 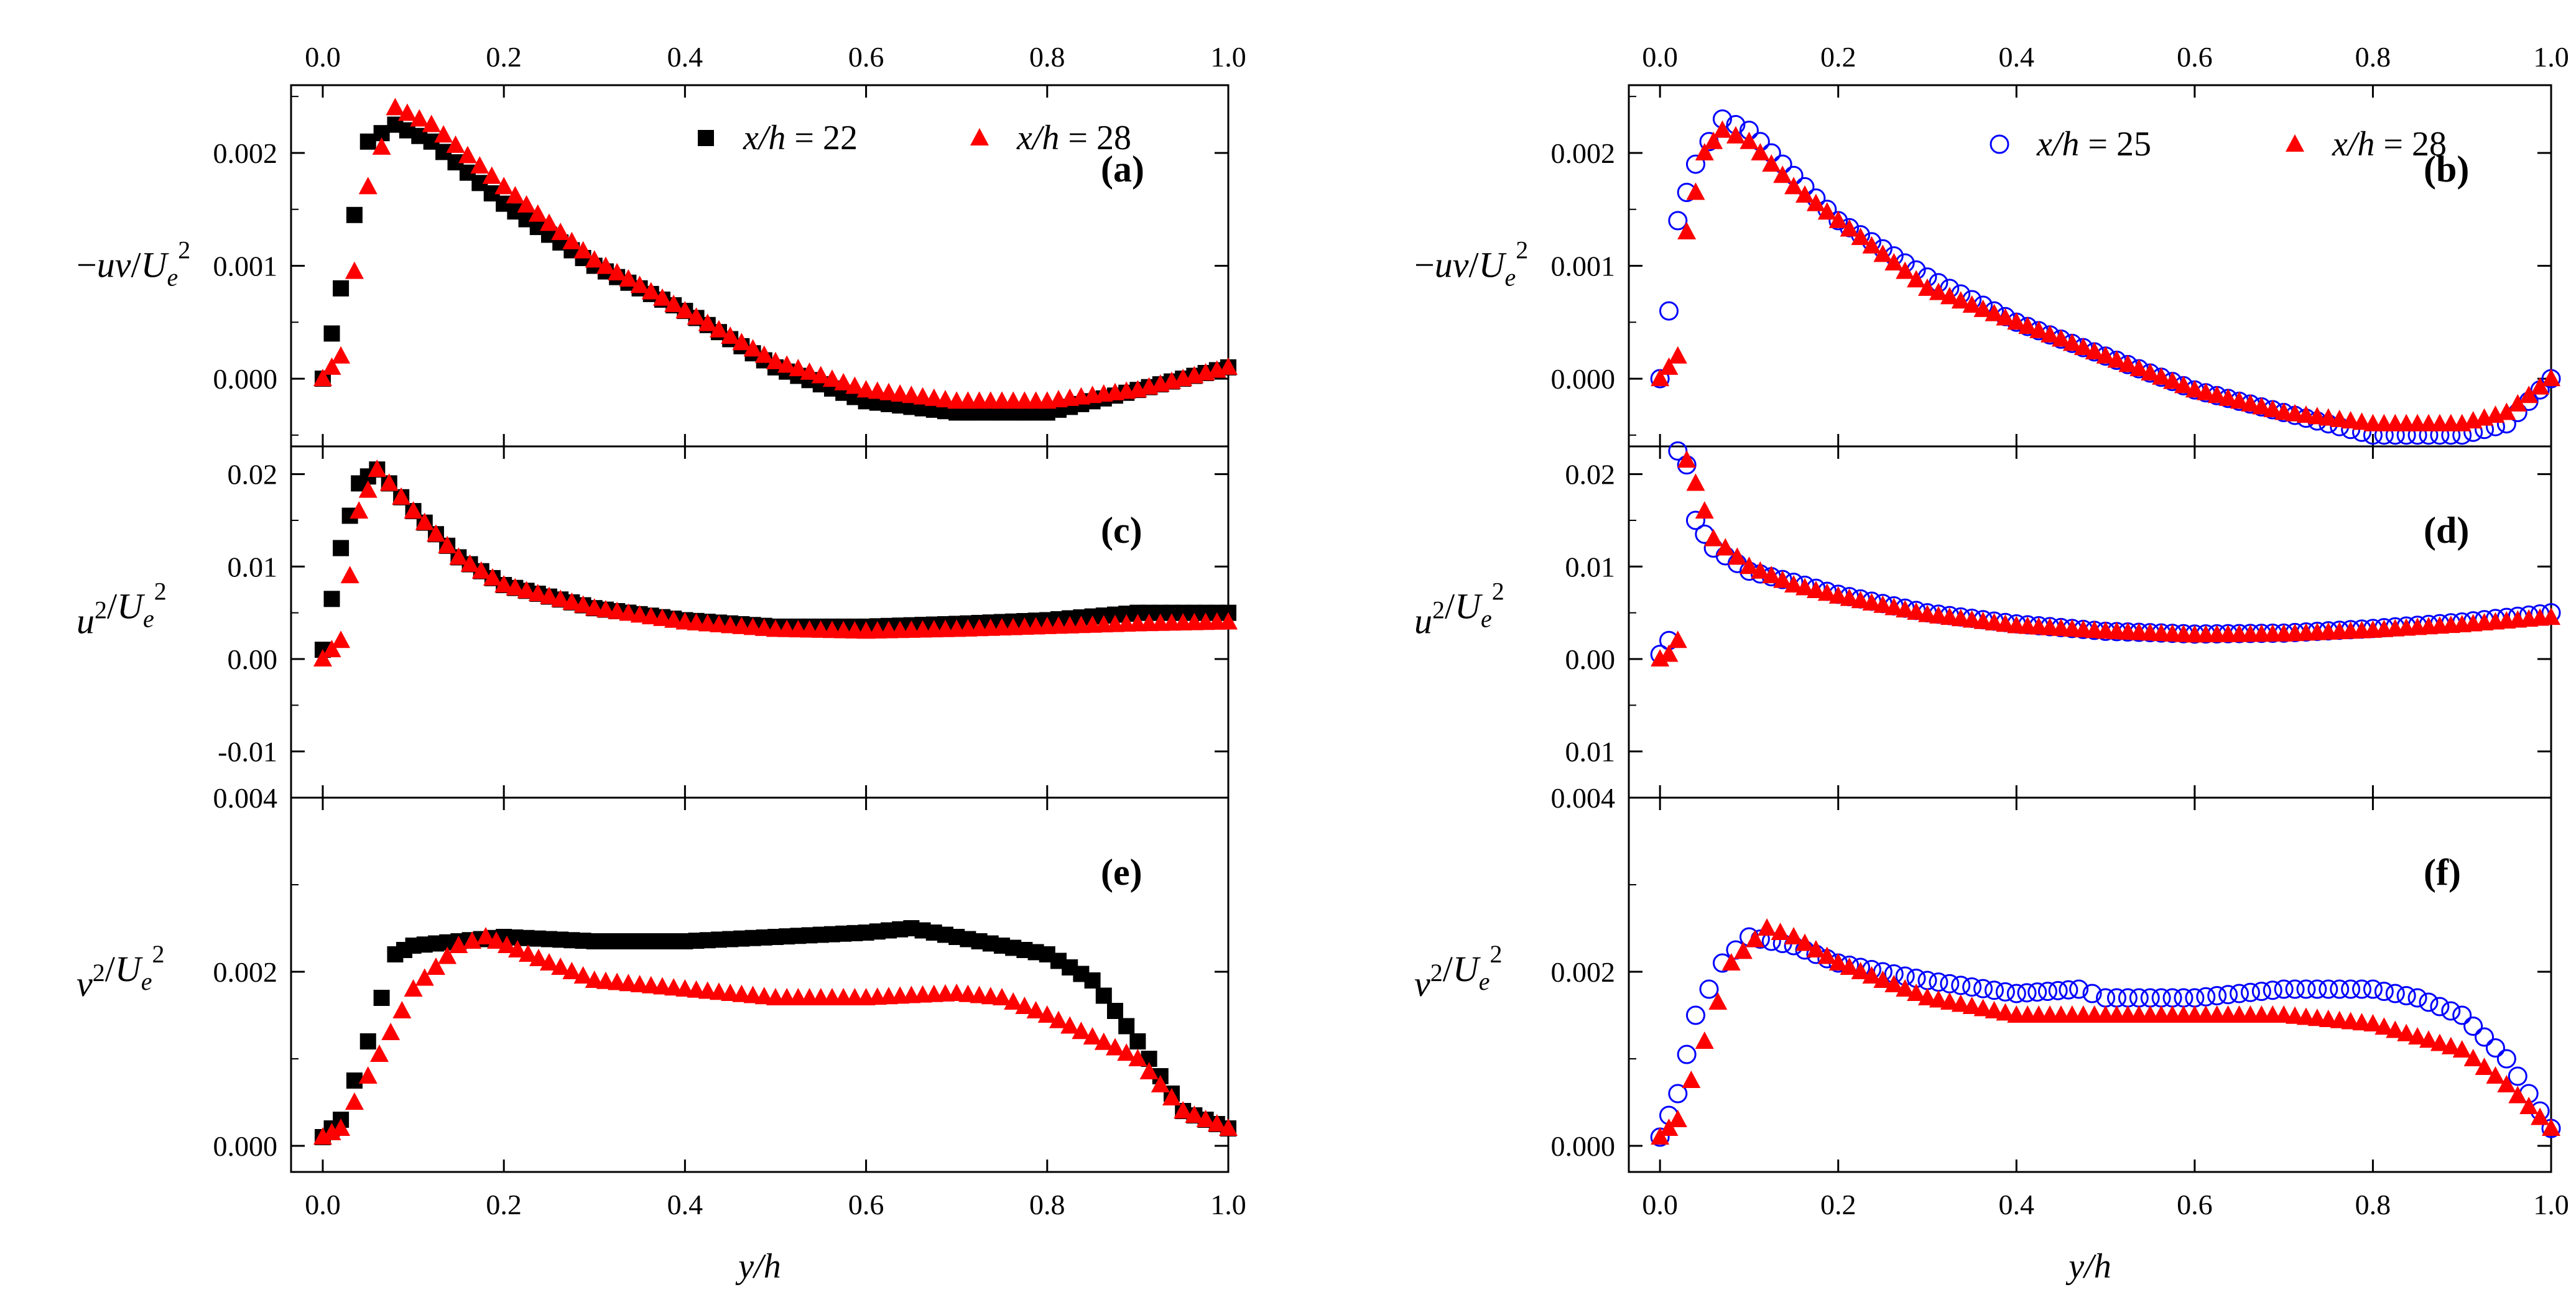 I want to click on bottom-xtick-label-left: 0.2, so click(x=504, y=1204).